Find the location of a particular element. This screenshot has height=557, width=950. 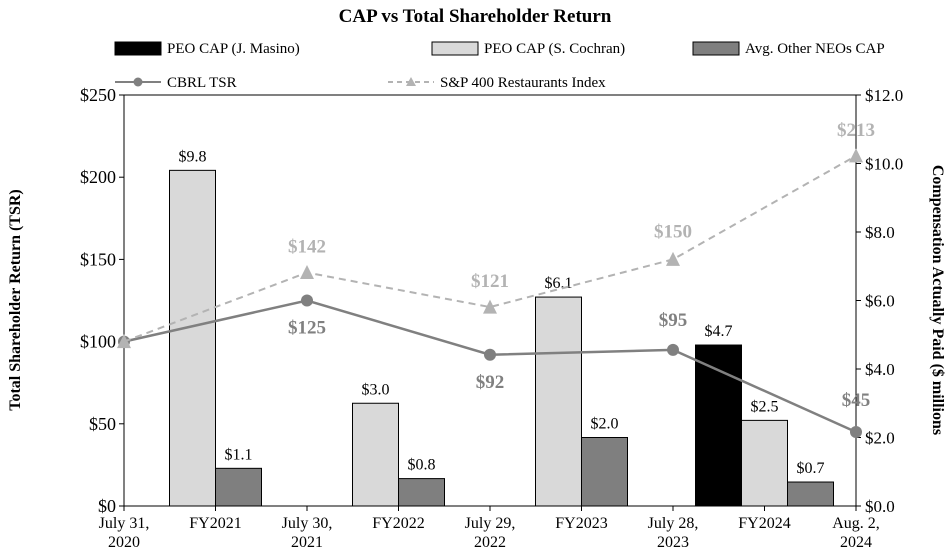

x-tick-label: FY2022 is located at coordinates (398, 523).